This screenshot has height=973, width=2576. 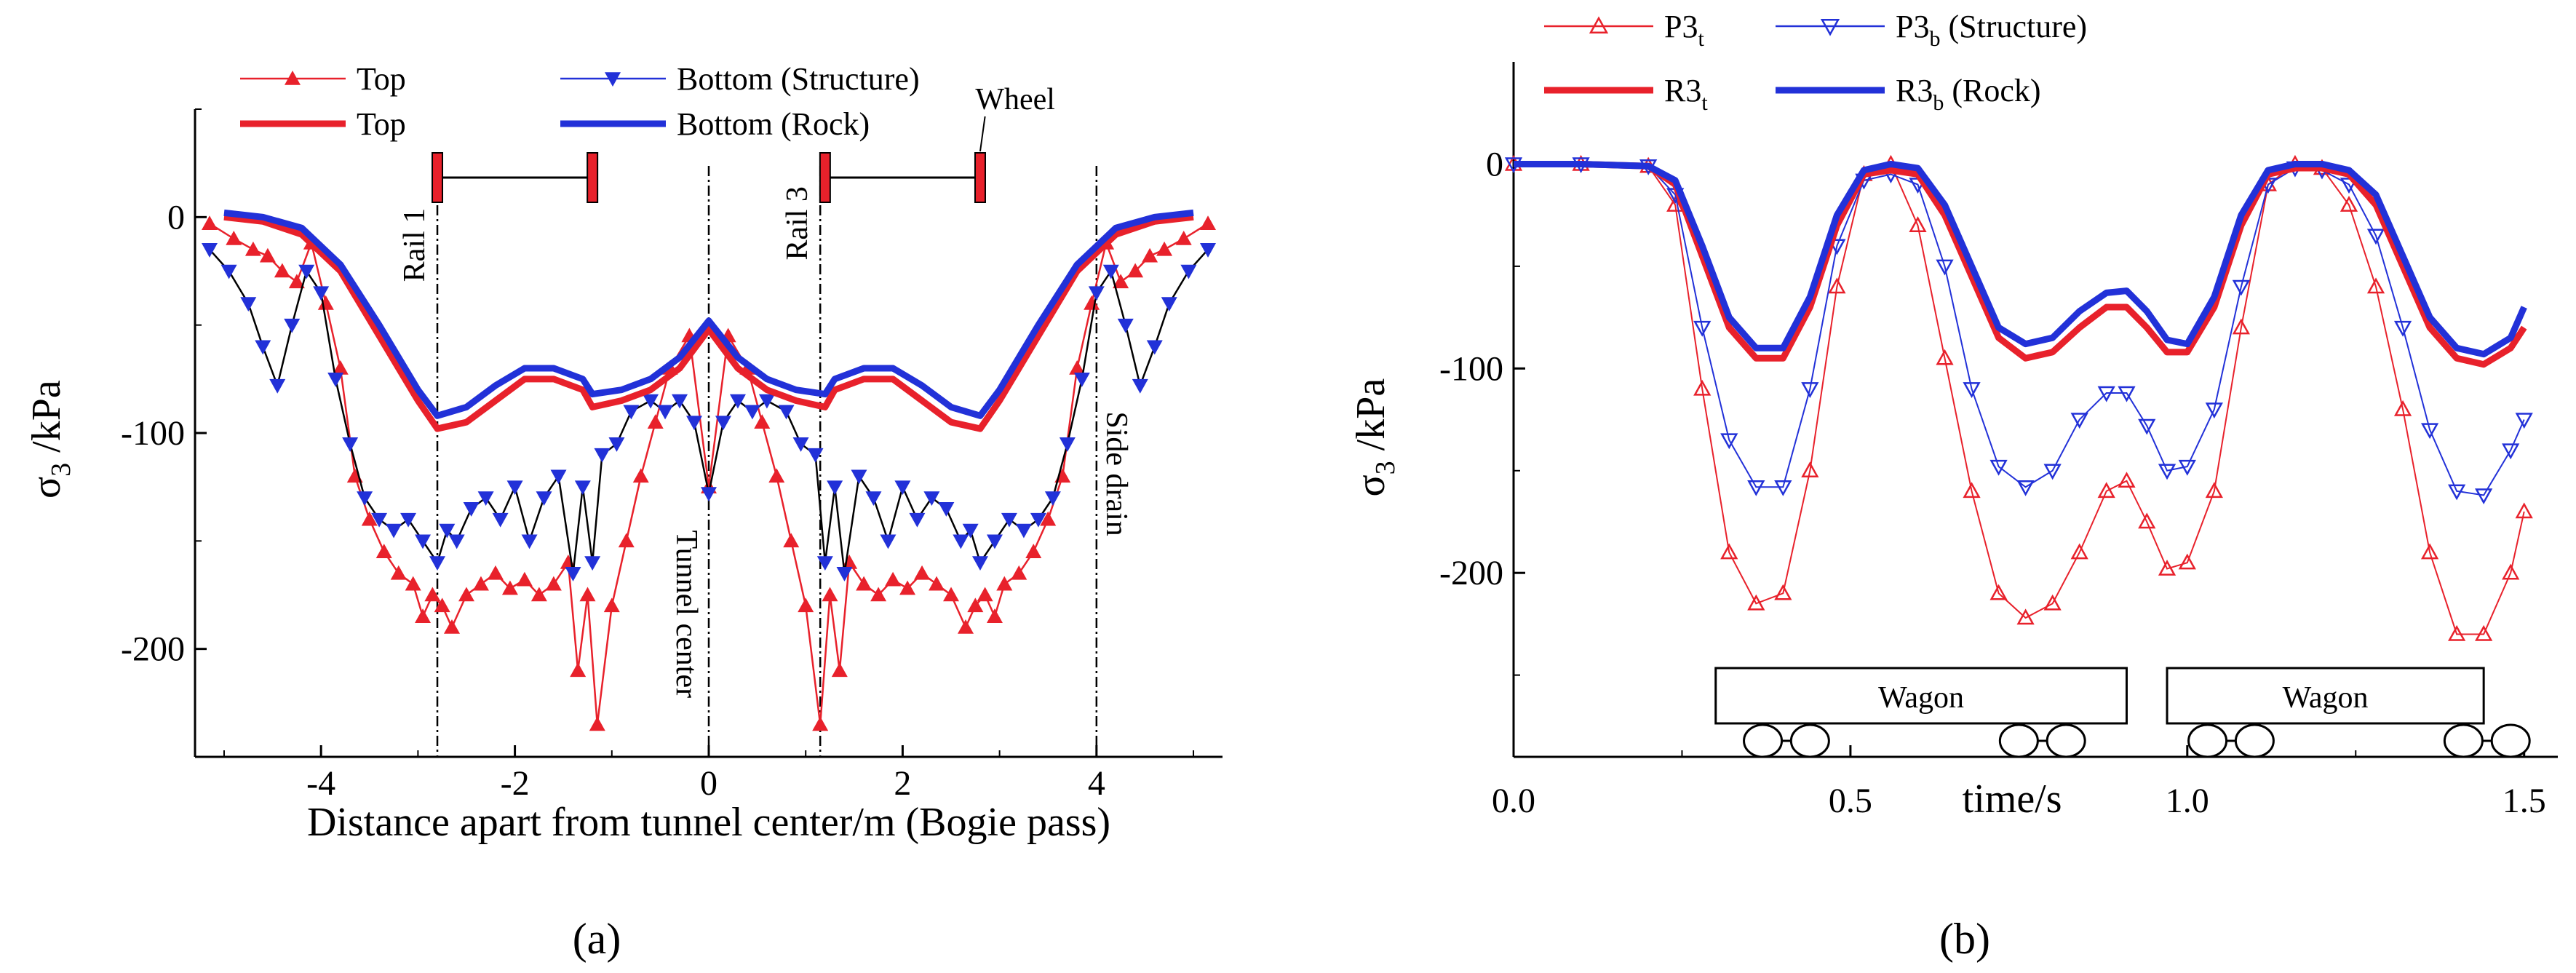 What do you see at coordinates (1471, 573) in the screenshot?
I see `b-y-tick-label: -200` at bounding box center [1471, 573].